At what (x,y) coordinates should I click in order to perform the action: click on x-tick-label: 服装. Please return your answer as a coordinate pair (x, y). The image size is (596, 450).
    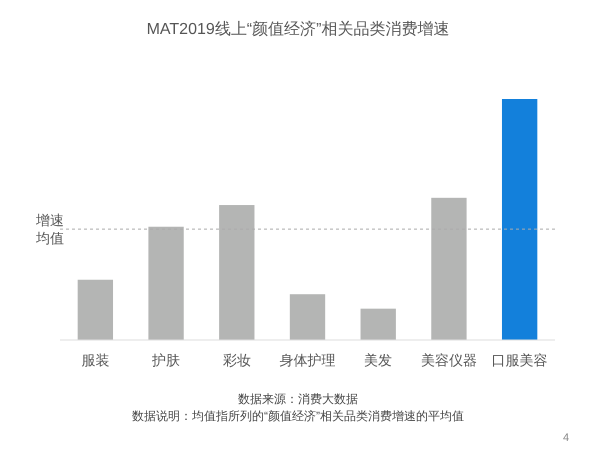
    Looking at the image, I should click on (95, 360).